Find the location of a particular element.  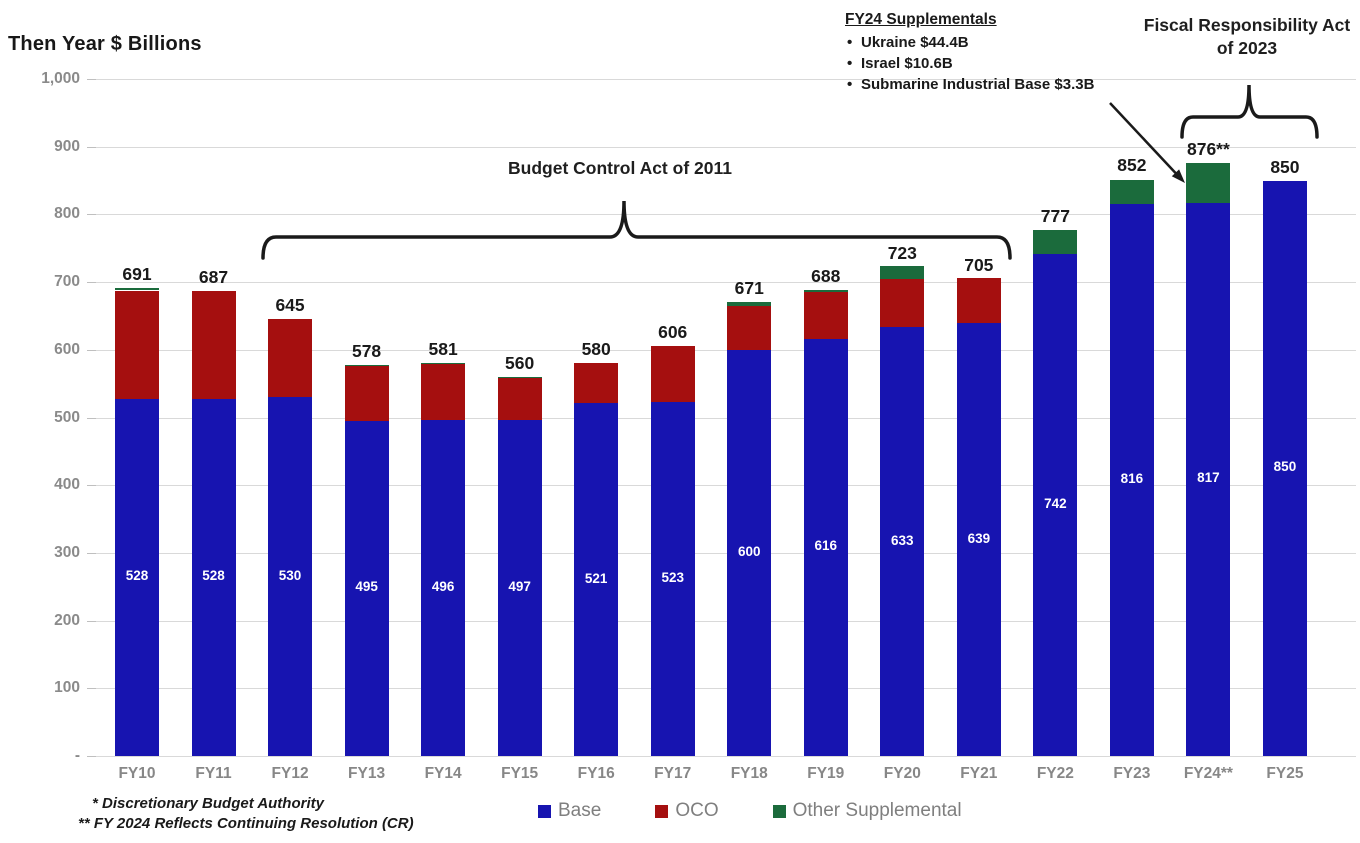

bar-FY15-other-supplemental is located at coordinates (519, 377).